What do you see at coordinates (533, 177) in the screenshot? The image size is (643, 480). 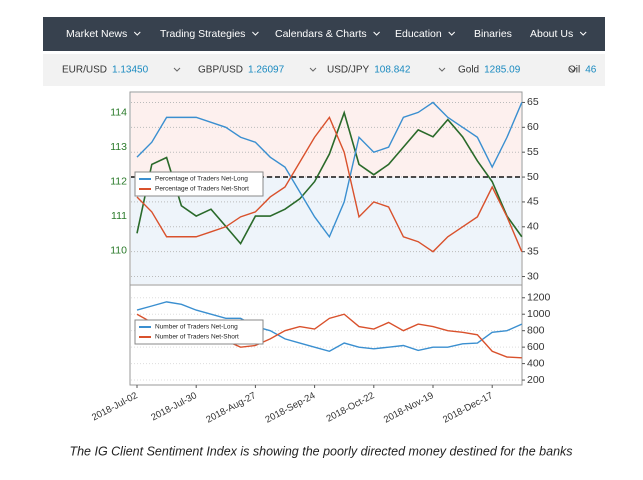 I see `y2-tick-label: 50` at bounding box center [533, 177].